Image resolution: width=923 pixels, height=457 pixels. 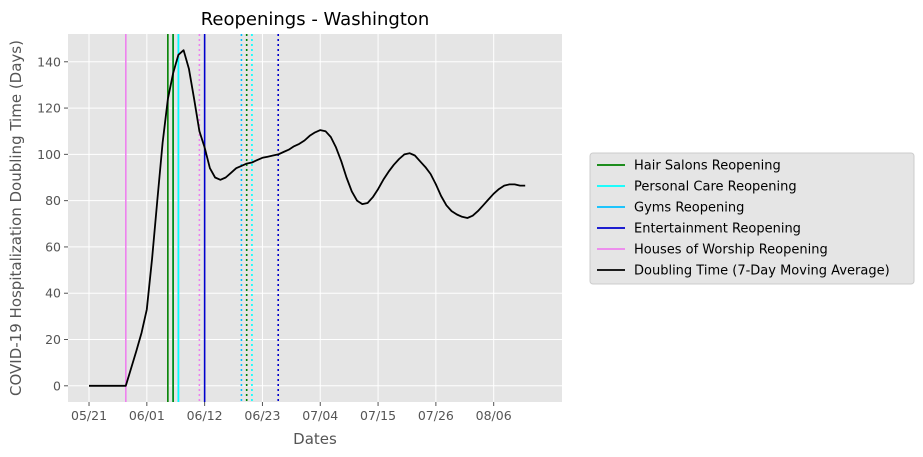 What do you see at coordinates (315, 19) in the screenshot?
I see `chart-title: Reopenings - Washington` at bounding box center [315, 19].